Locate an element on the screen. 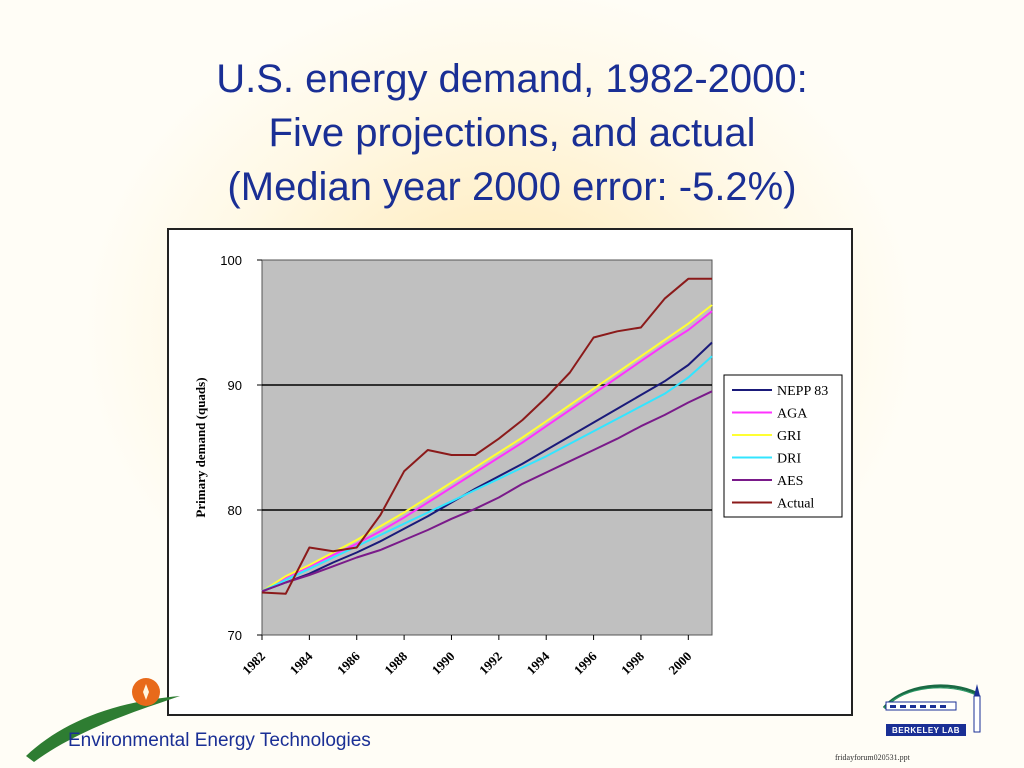 This screenshot has width=1024, height=768. lbnl-swoosh-logo is located at coordinates (103, 720).